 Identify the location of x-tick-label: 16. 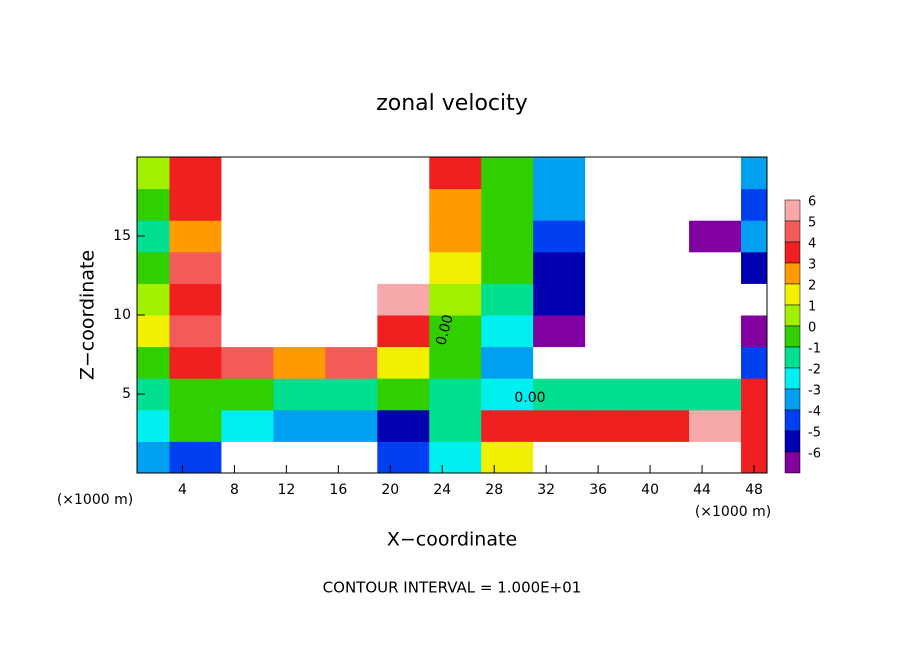
(338, 490).